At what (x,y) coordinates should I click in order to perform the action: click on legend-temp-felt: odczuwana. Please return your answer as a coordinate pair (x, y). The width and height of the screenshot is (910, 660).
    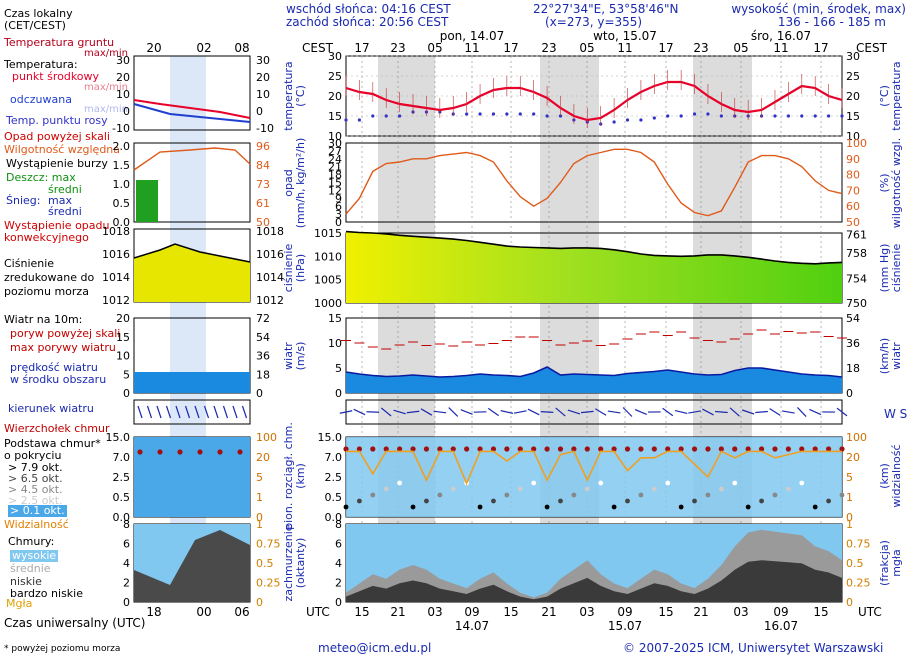
    Looking at the image, I should click on (41, 99).